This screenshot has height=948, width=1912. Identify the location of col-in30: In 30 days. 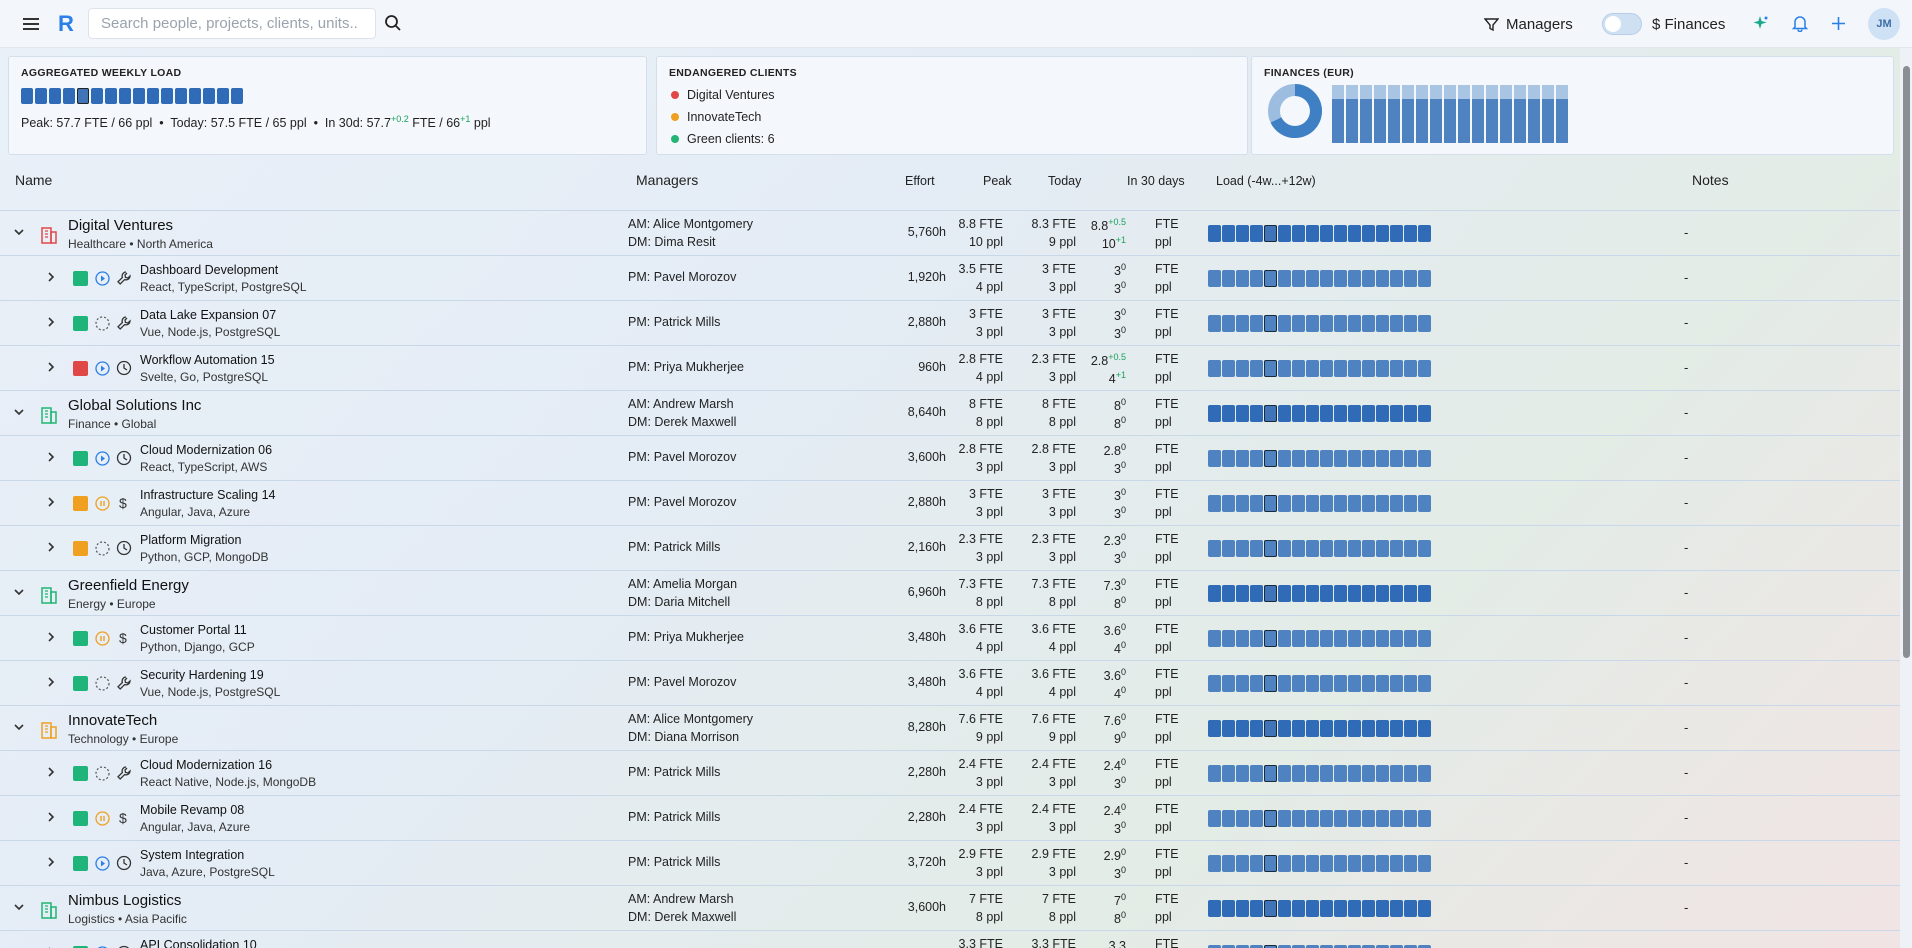
(1156, 181).